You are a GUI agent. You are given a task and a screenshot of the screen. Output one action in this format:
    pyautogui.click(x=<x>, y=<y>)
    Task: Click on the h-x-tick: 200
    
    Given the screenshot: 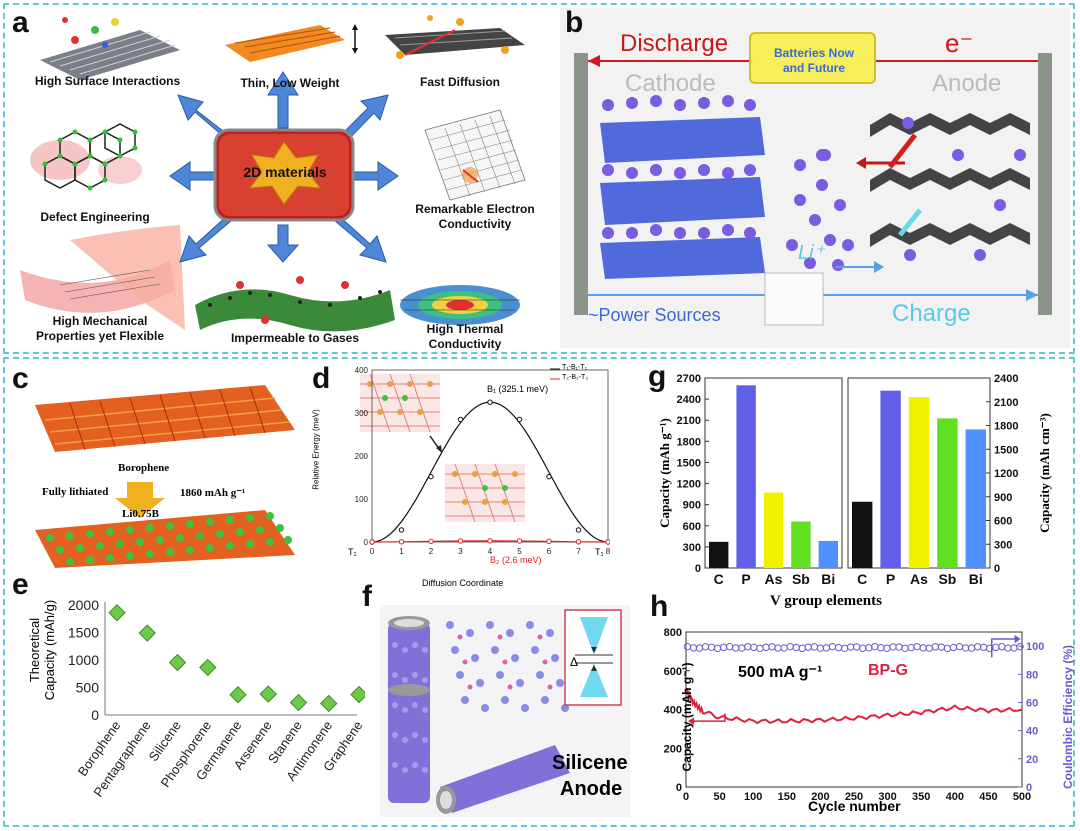 What is the action you would take?
    pyautogui.click(x=820, y=797)
    